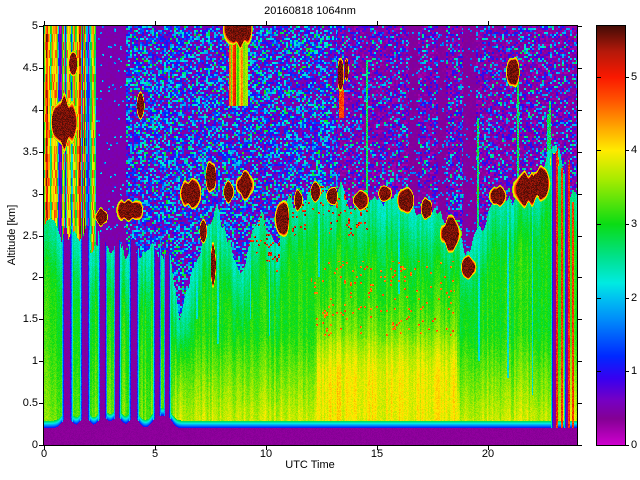 The width and height of the screenshot is (640, 480). I want to click on y-tick-label: 4.5, so click(30, 68).